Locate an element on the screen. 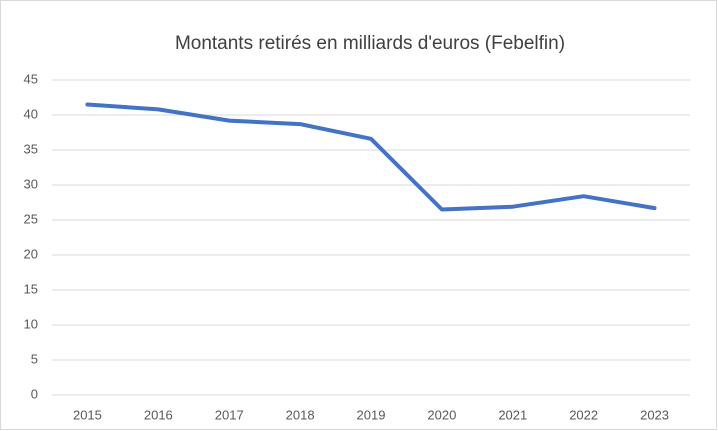 Image resolution: width=718 pixels, height=431 pixels. y-tick-label: 25 is located at coordinates (31, 218).